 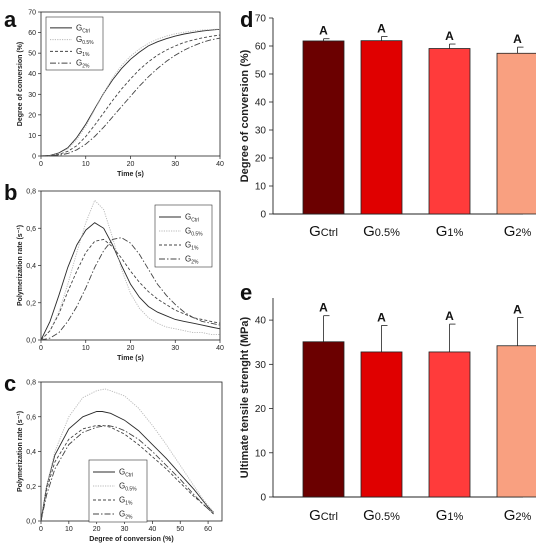 I want to click on y-tick-label: 60, so click(x=261, y=47).